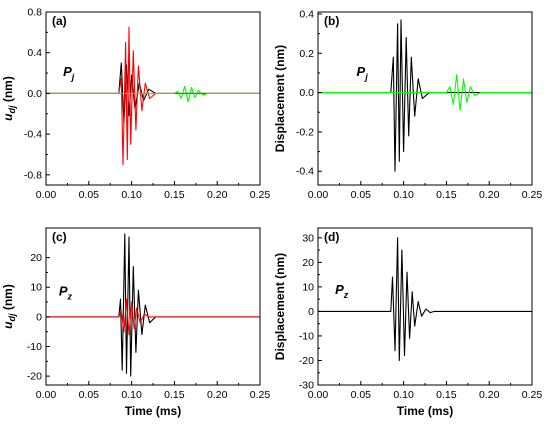 The image size is (550, 434). Describe the element at coordinates (59, 21) in the screenshot. I see `panel-label: (a)` at that location.